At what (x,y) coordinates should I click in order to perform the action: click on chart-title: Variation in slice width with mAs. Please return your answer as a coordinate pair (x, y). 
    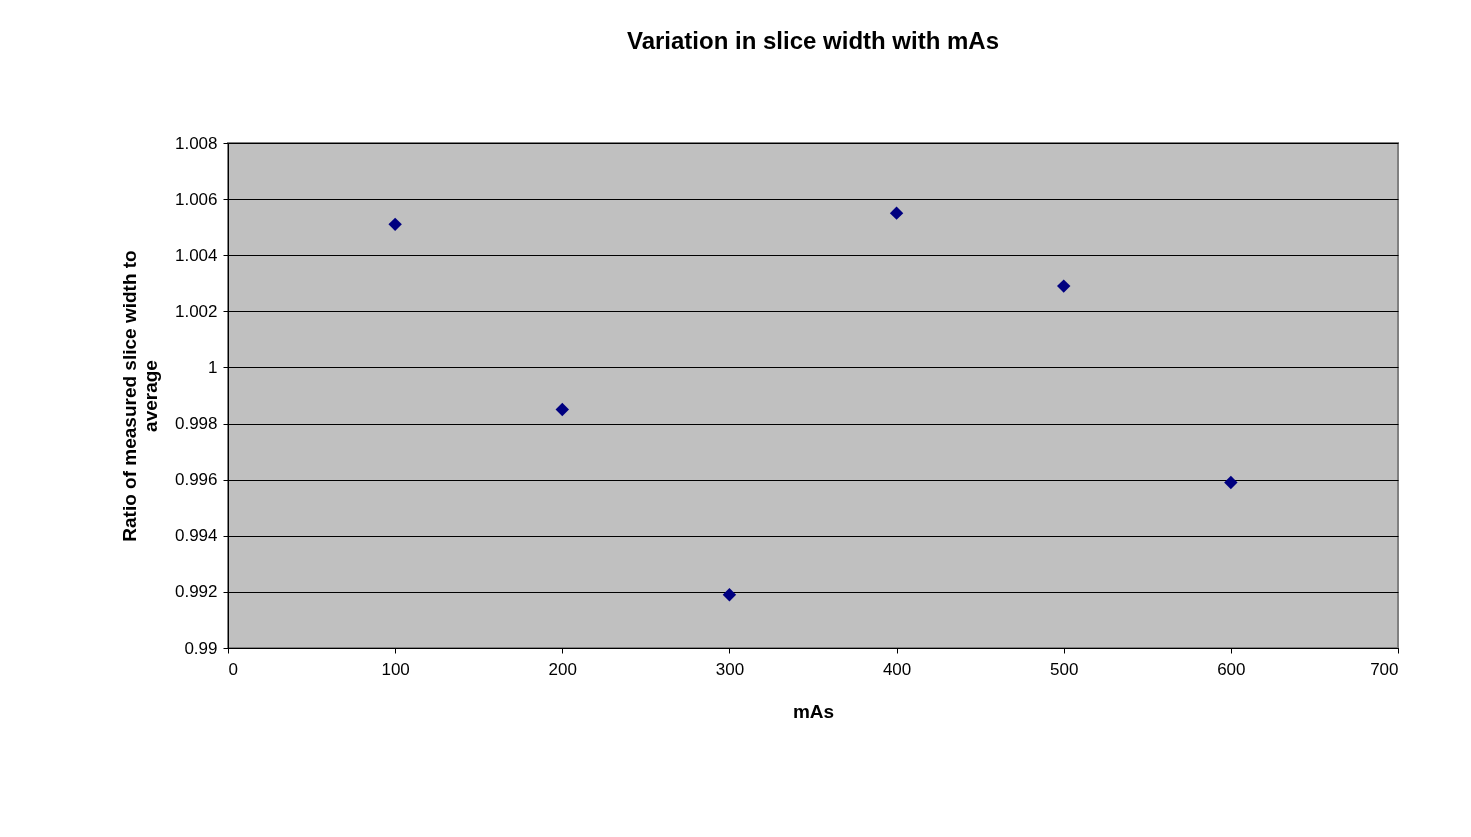
    Looking at the image, I should click on (813, 40).